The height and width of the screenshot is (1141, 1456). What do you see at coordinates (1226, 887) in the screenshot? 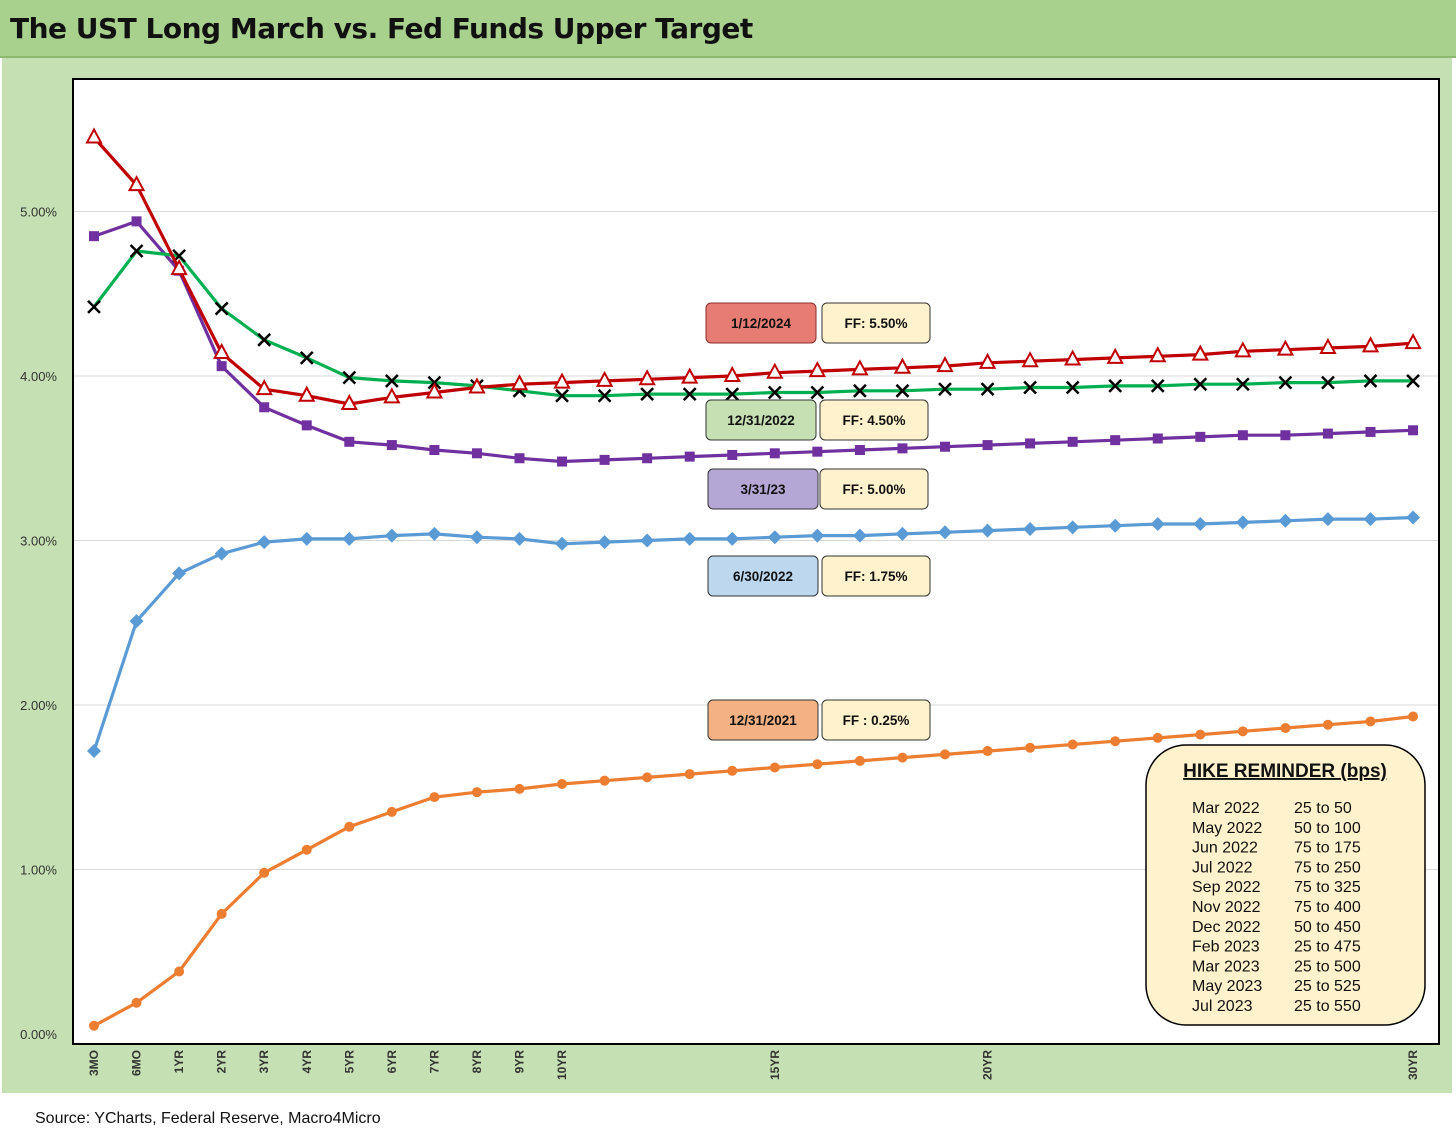
I see `hike-month: Sep 2022` at bounding box center [1226, 887].